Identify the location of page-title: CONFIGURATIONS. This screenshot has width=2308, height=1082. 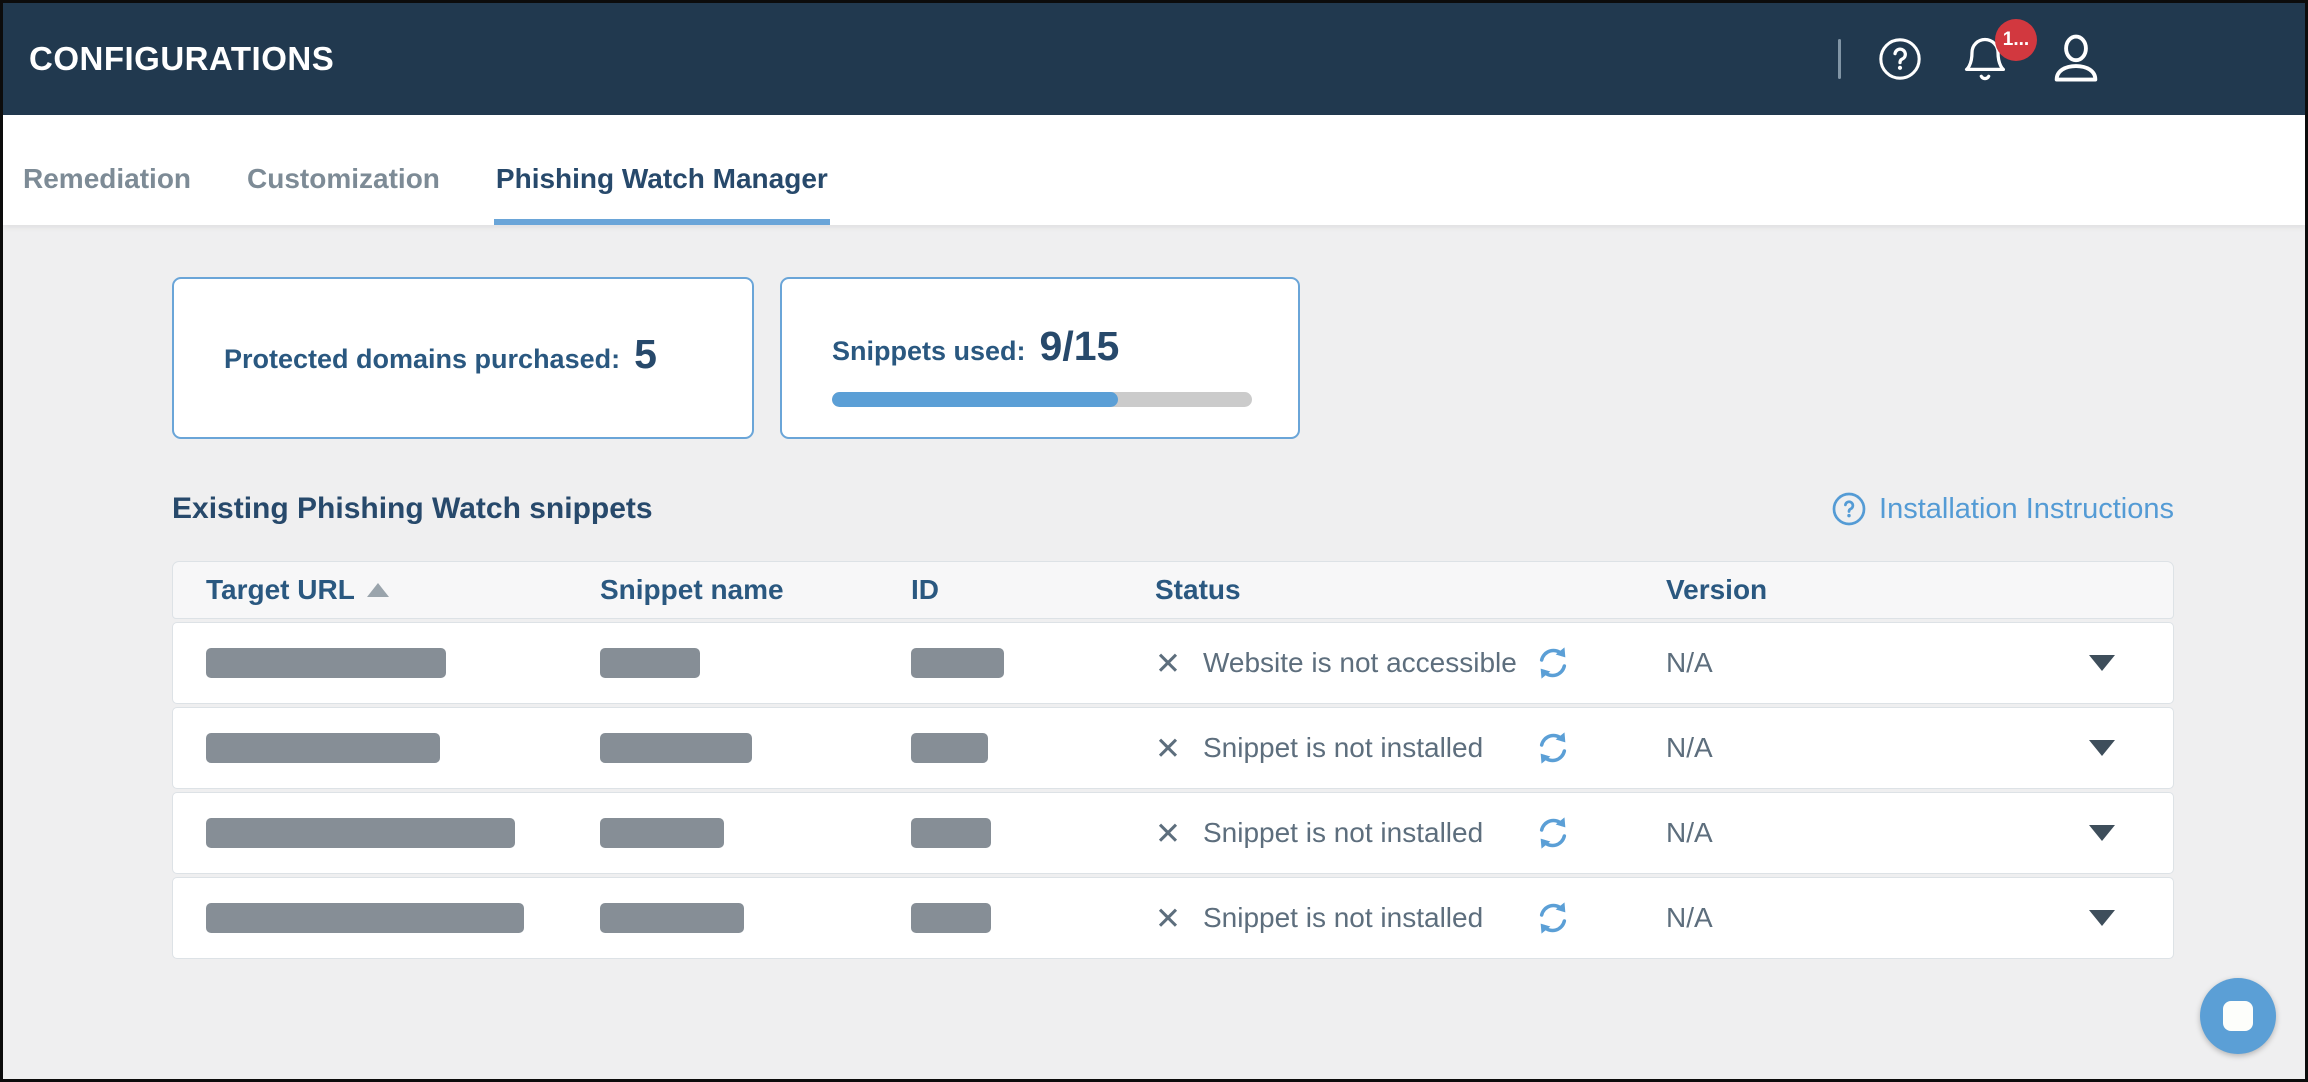
(182, 58).